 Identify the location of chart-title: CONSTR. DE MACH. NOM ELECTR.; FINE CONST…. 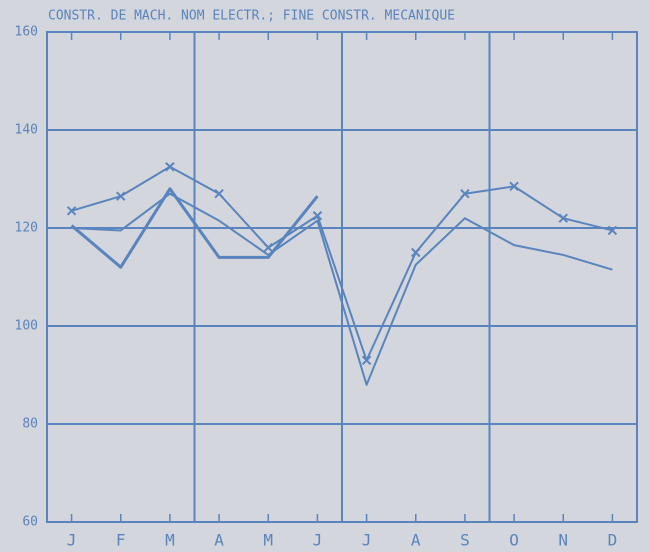
(251, 16).